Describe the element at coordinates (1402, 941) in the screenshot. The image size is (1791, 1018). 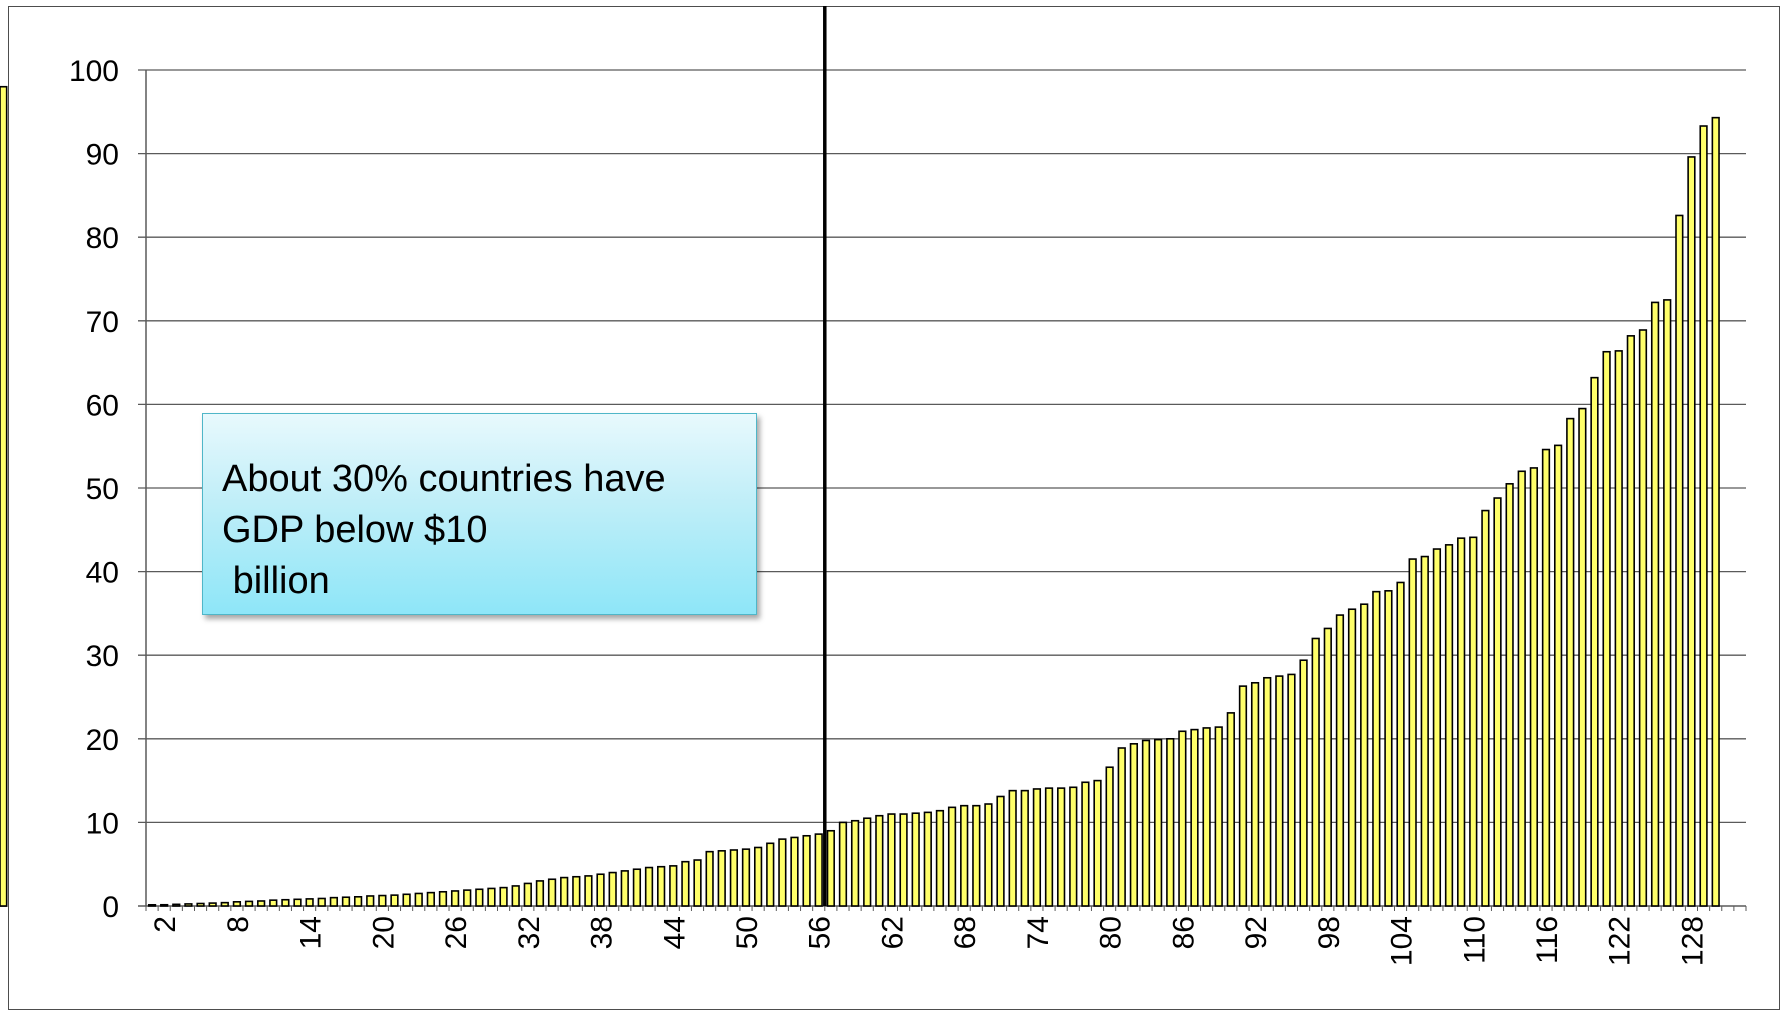
I see `x-tick-label: 104` at that location.